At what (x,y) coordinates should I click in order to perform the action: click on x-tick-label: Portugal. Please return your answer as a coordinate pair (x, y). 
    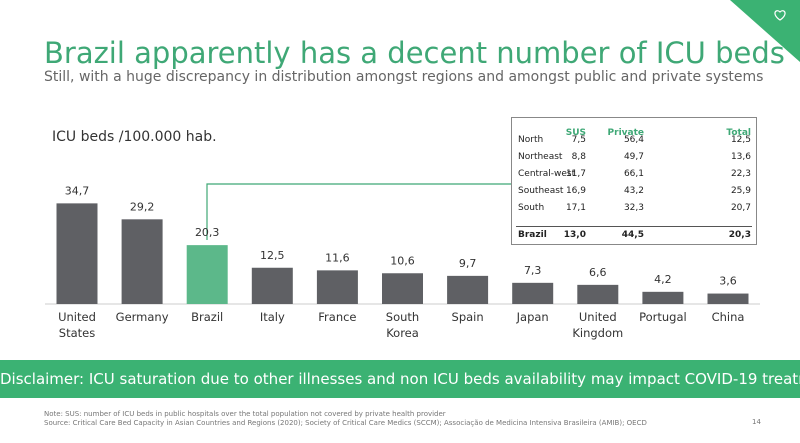
    Looking at the image, I should click on (663, 317).